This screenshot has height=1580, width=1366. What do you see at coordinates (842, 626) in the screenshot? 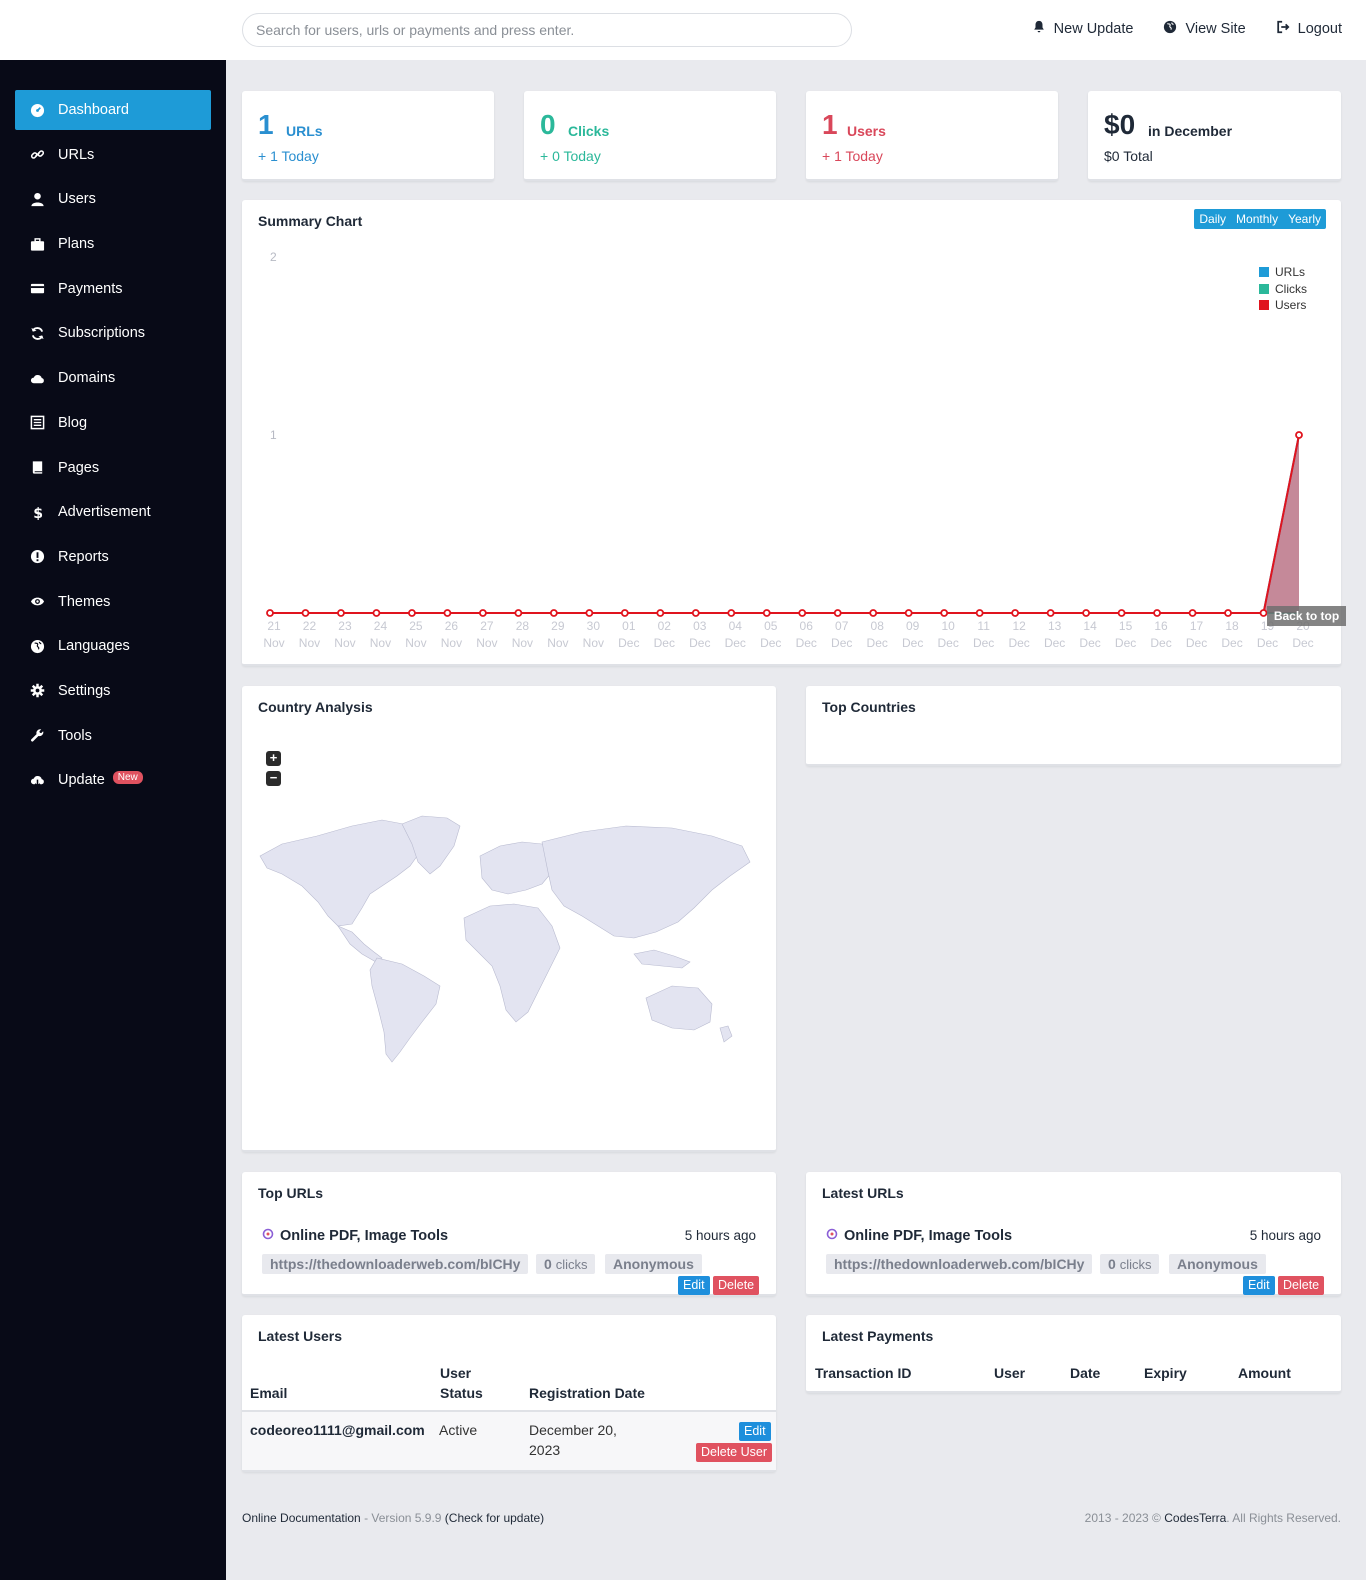
I see `x-tick-day: 07` at bounding box center [842, 626].